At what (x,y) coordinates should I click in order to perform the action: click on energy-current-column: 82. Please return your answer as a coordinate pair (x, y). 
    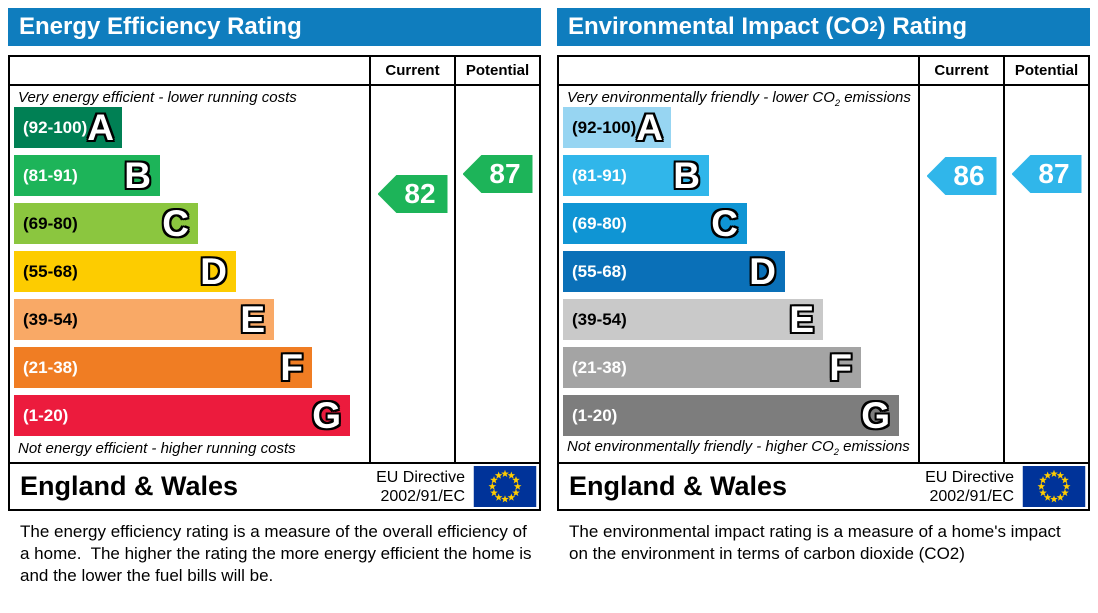
    Looking at the image, I should click on (411, 274).